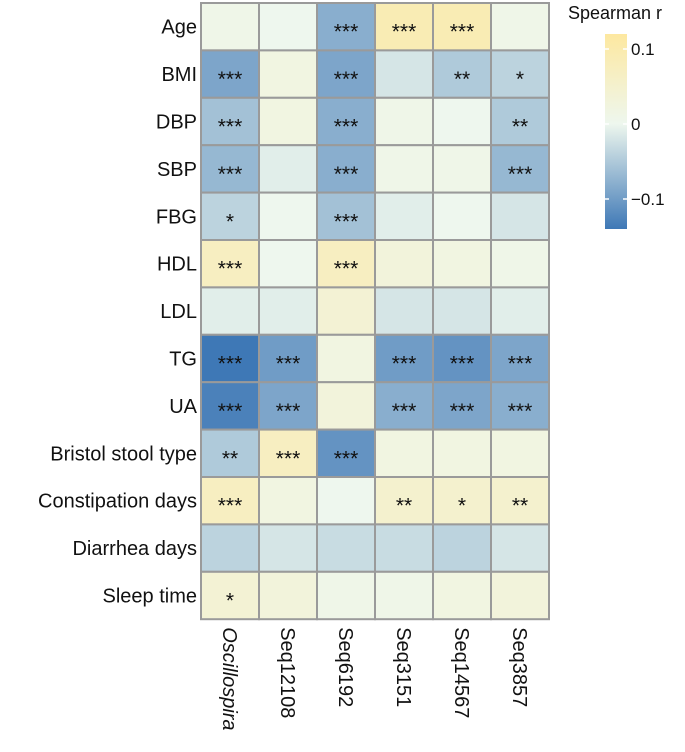 Image resolution: width=685 pixels, height=752 pixels. Describe the element at coordinates (183, 407) in the screenshot. I see `row-label: UA` at that location.